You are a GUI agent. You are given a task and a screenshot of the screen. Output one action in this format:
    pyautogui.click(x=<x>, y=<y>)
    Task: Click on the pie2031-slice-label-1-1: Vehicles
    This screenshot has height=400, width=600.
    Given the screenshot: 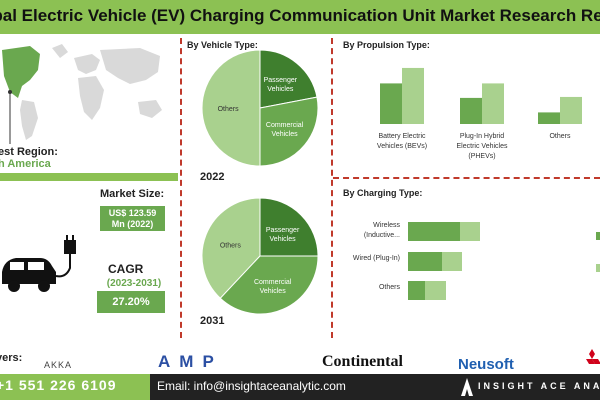 What is the action you would take?
    pyautogui.click(x=283, y=239)
    